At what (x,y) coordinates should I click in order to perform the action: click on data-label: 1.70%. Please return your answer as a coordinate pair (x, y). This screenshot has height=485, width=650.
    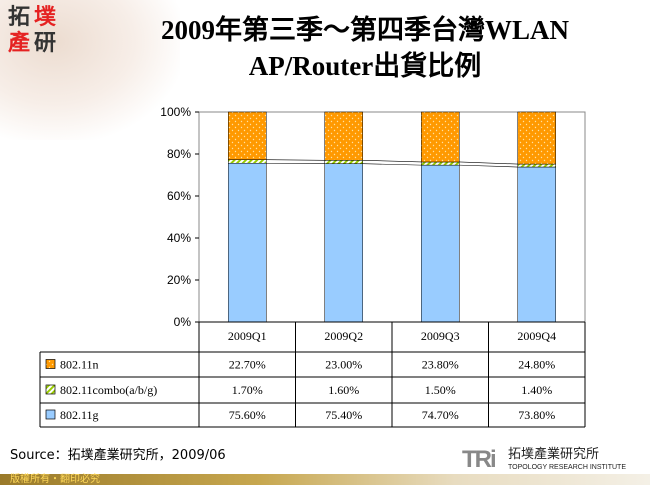
    Looking at the image, I should click on (247, 390).